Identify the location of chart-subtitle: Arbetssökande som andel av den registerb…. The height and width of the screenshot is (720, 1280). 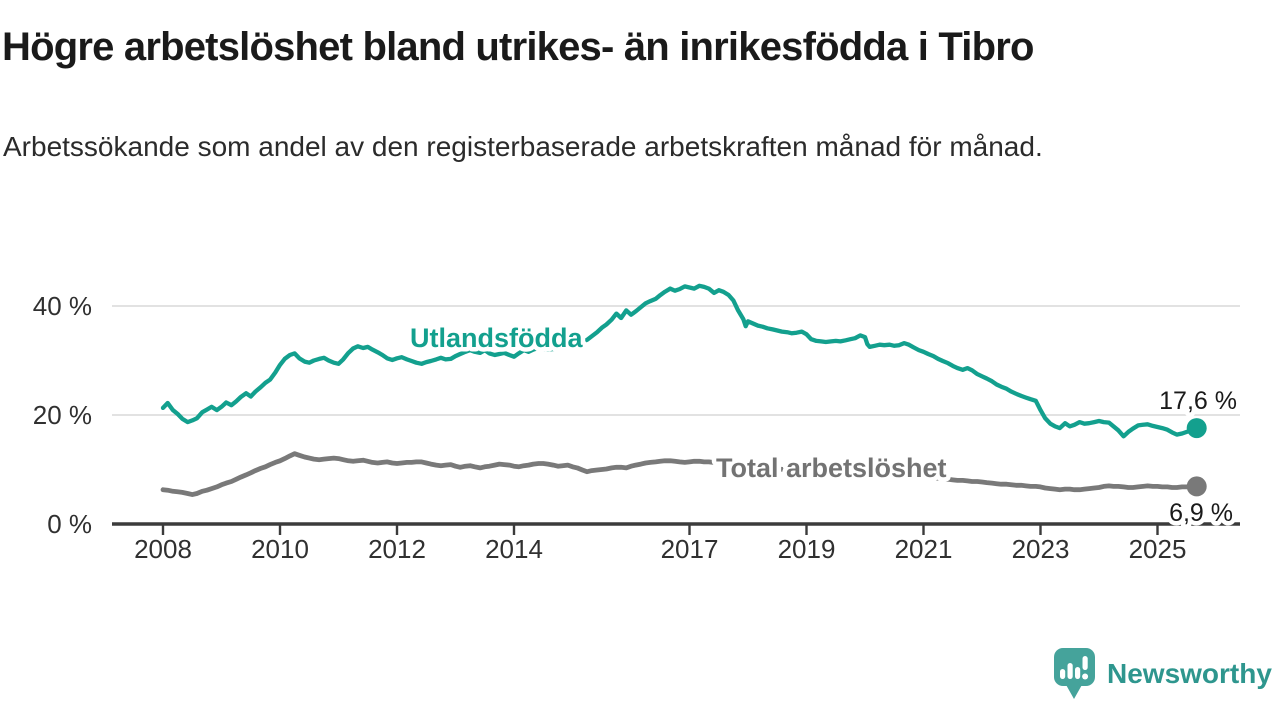
(523, 146).